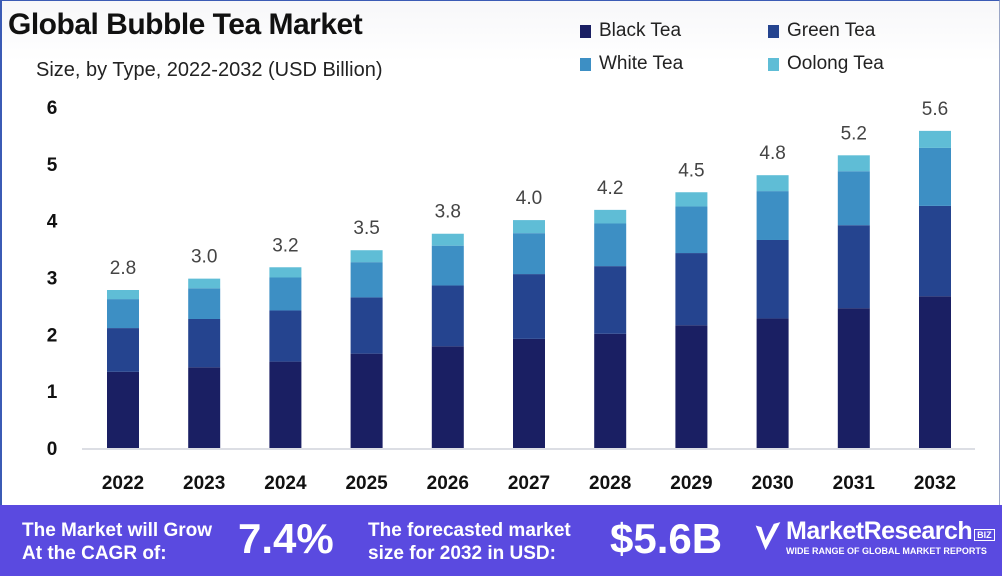 This screenshot has height=576, width=1002. Describe the element at coordinates (185, 24) in the screenshot. I see `chart-title: Global Bubble Tea Market` at that location.